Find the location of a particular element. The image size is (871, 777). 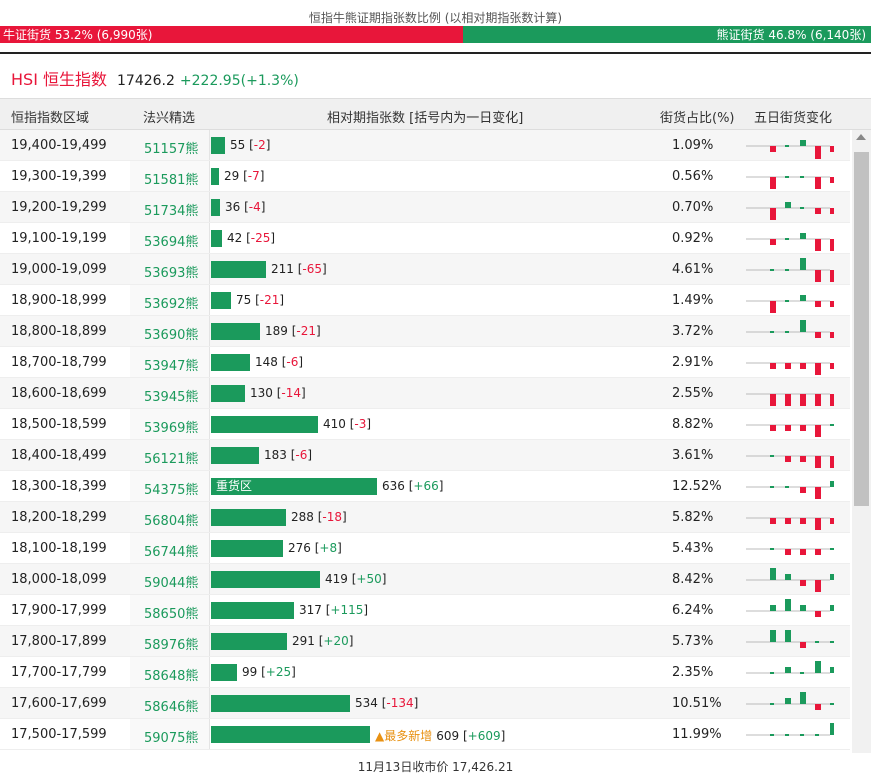

row-pick-cell: 51157熊 is located at coordinates (170, 145).